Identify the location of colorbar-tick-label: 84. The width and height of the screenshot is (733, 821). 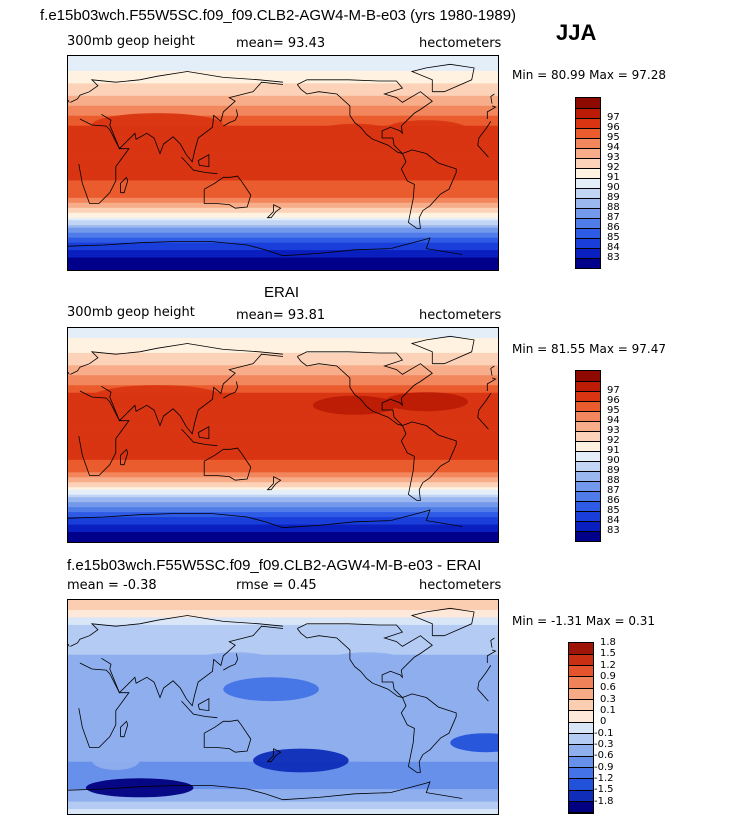
(613, 247).